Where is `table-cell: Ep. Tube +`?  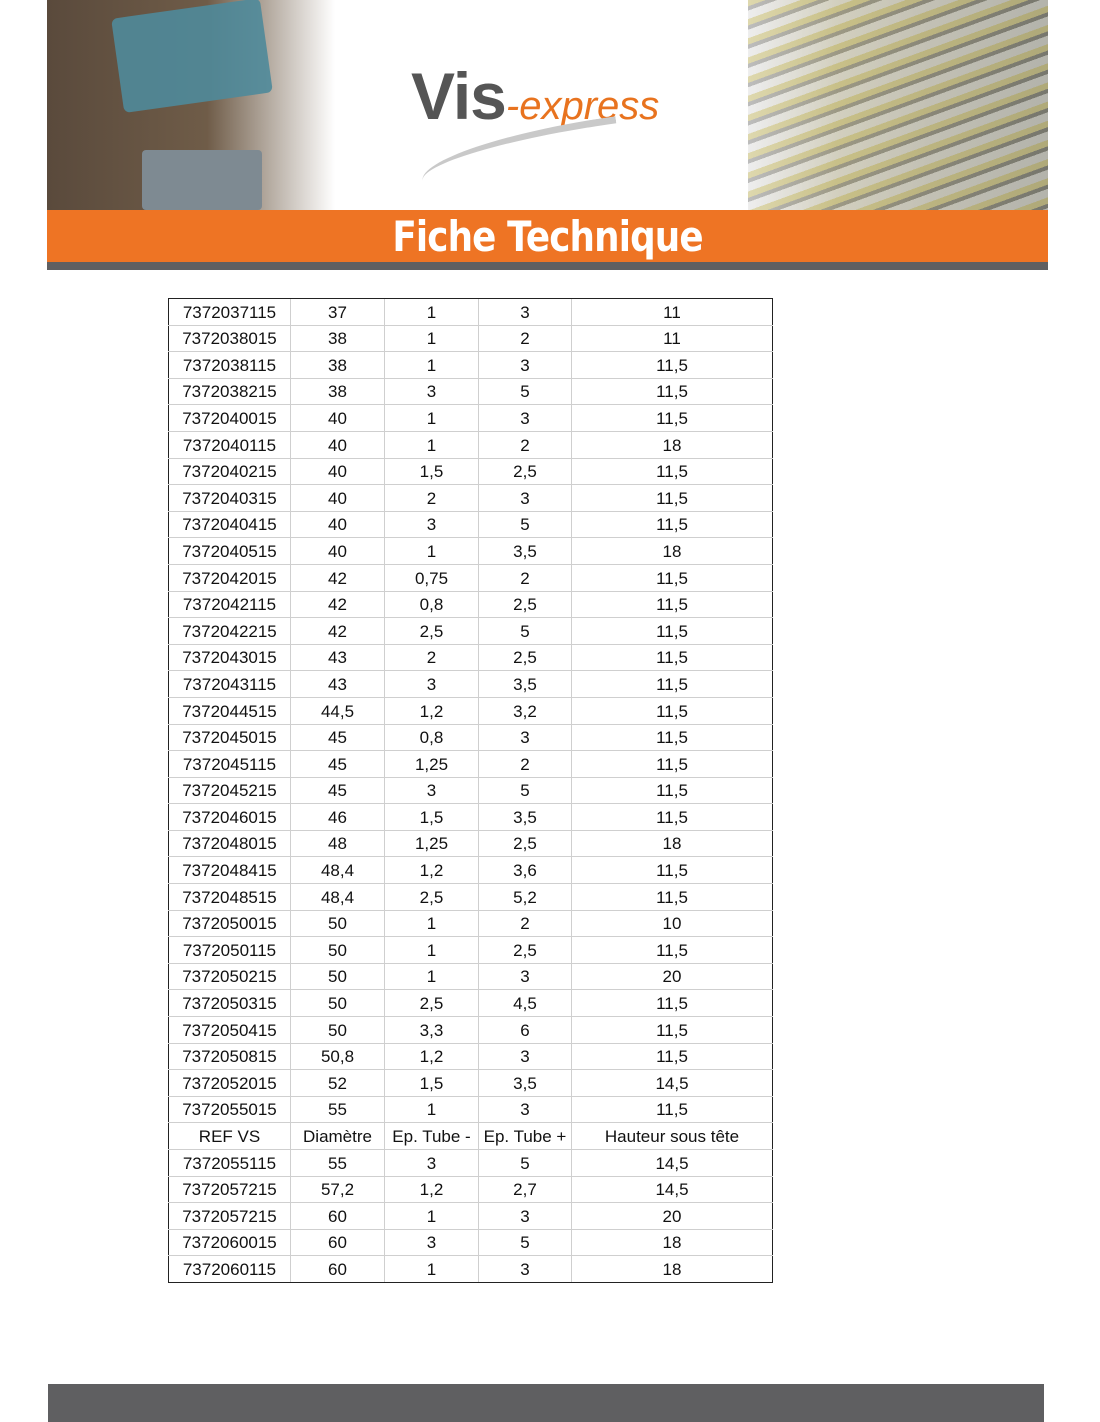
table-cell: Ep. Tube + is located at coordinates (525, 1136).